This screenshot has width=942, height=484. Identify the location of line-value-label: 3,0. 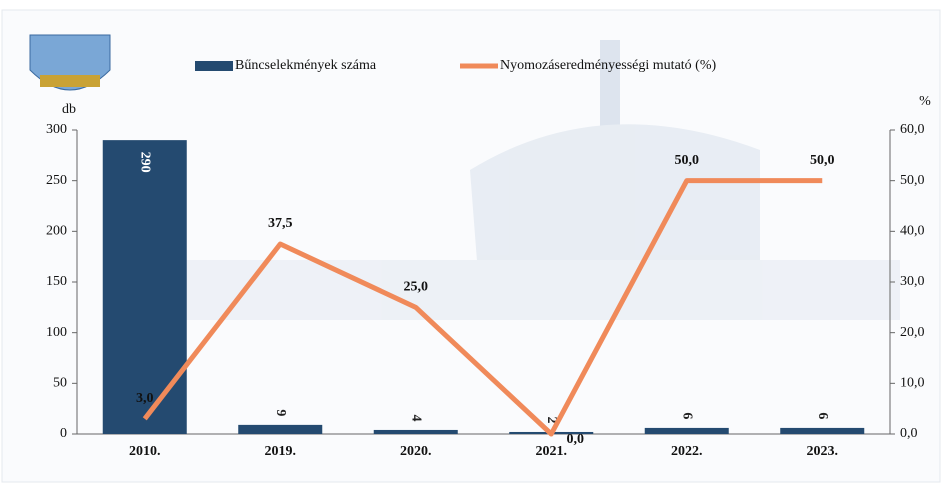
(145, 398).